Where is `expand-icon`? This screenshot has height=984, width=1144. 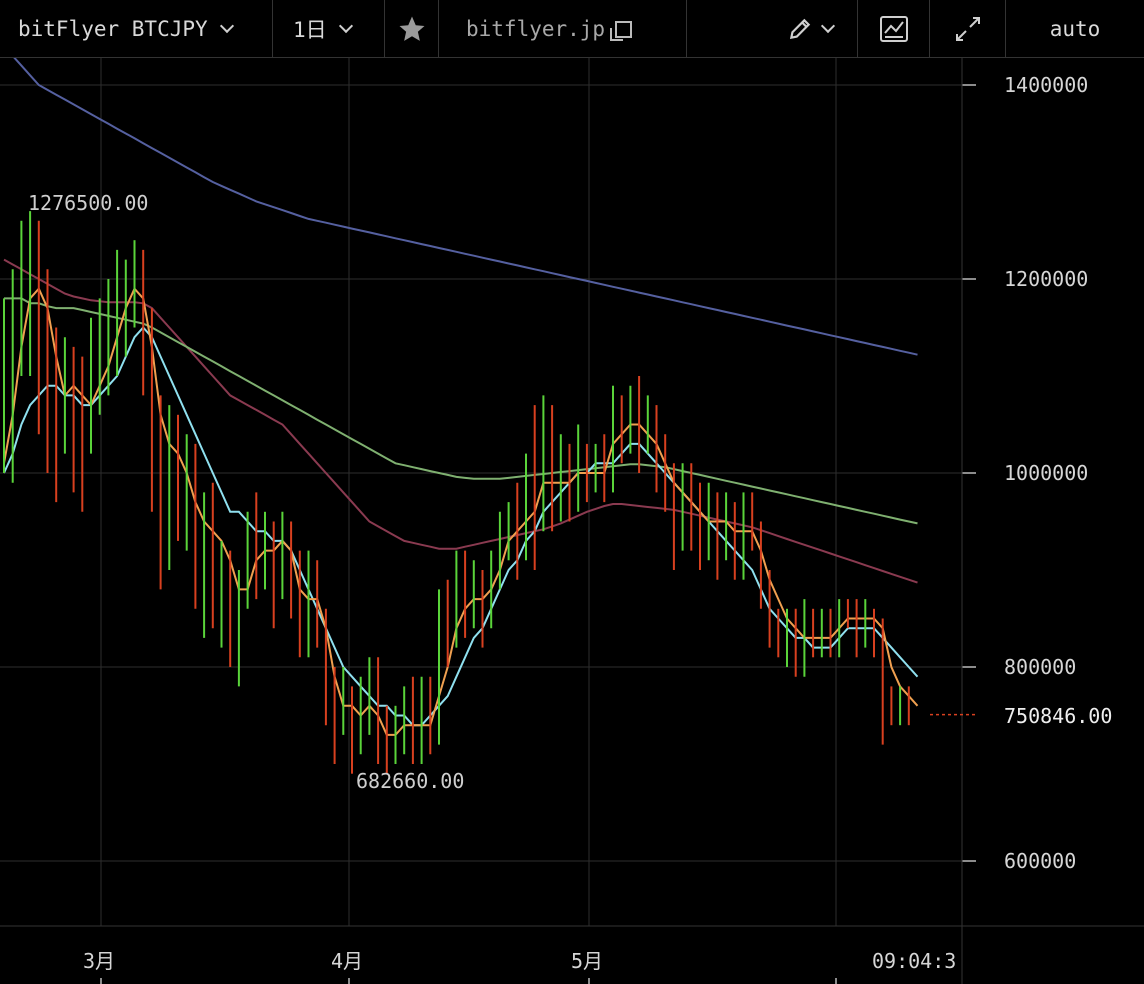 expand-icon is located at coordinates (967, 29).